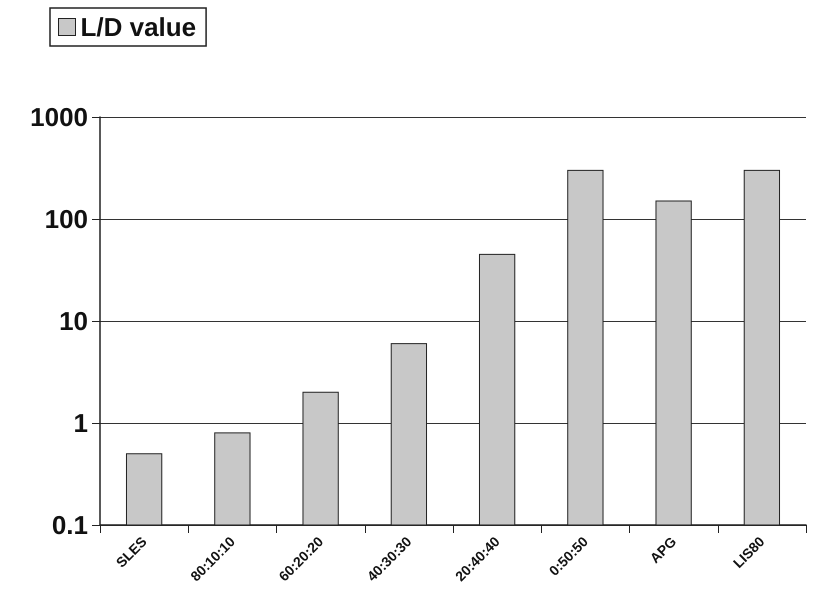 The image size is (828, 613). Describe the element at coordinates (66, 219) in the screenshot. I see `y-tick-label: 100` at that location.